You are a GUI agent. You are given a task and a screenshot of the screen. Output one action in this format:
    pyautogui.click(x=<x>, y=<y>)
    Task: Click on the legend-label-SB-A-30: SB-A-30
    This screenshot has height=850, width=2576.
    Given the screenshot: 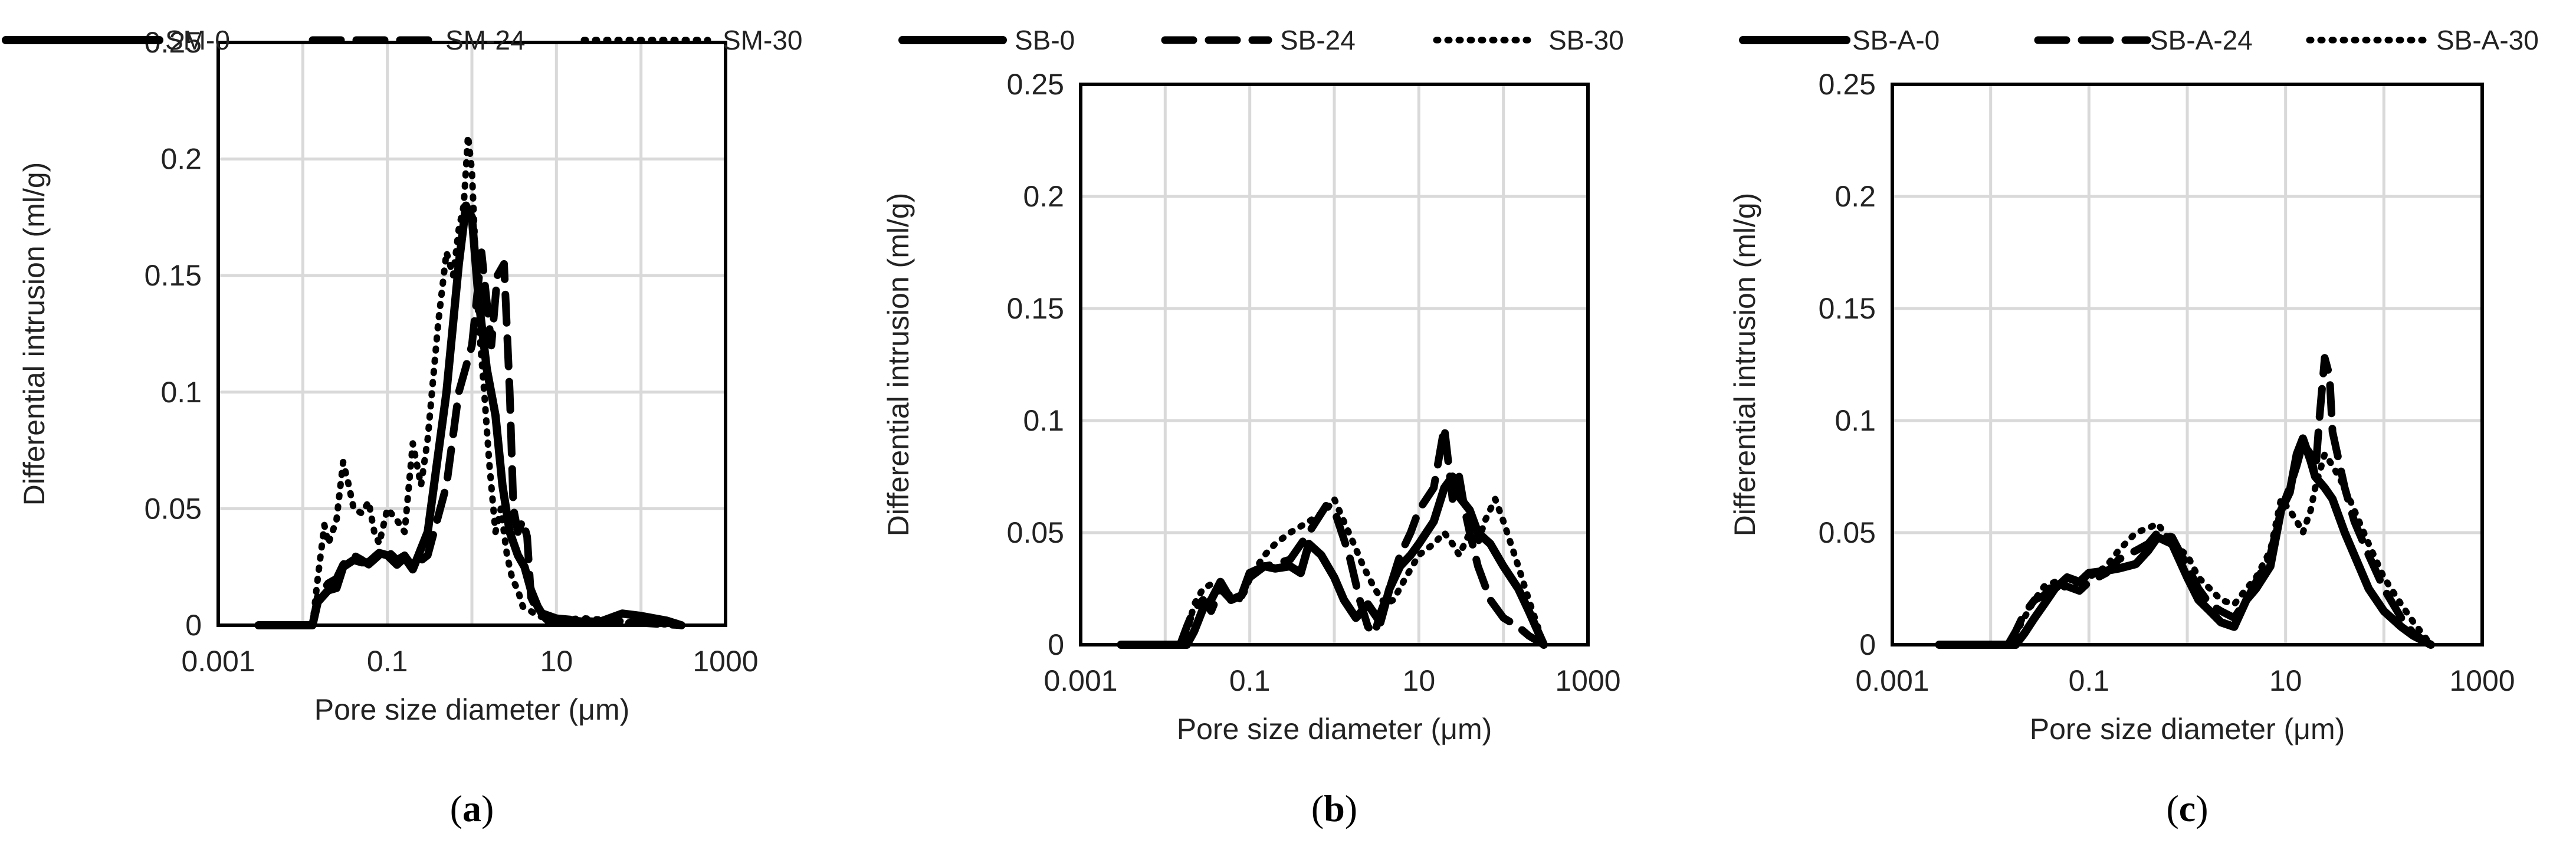 What is the action you would take?
    pyautogui.click(x=2487, y=40)
    